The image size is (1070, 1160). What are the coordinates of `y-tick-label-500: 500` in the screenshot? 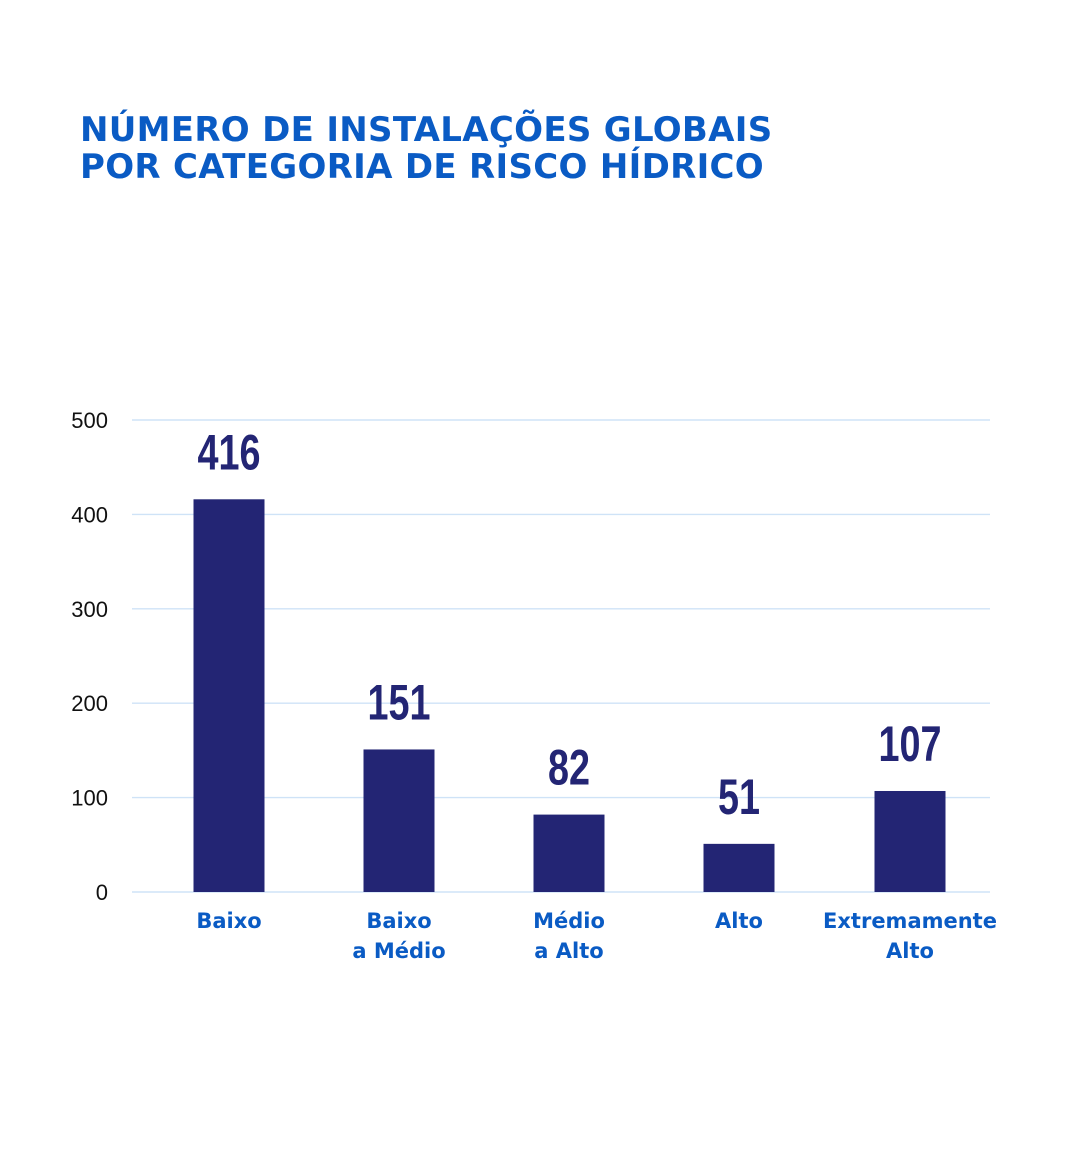 It's located at (89, 420).